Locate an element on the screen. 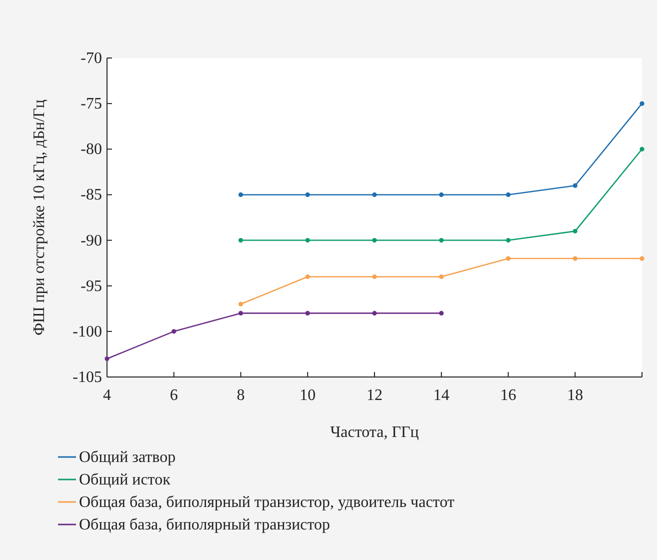 The width and height of the screenshot is (657, 560). y-tick-label: -75 is located at coordinates (91, 104).